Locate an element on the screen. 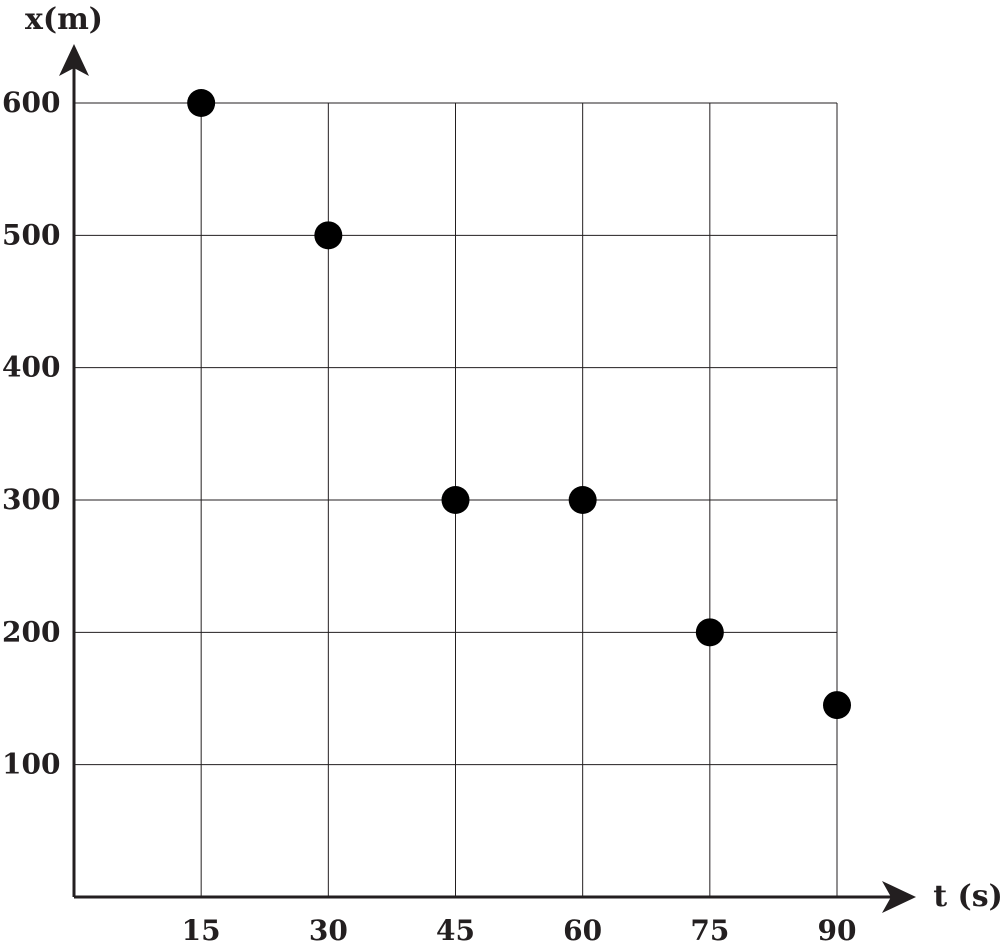  y-axis-arrowhead is located at coordinates (74, 60).